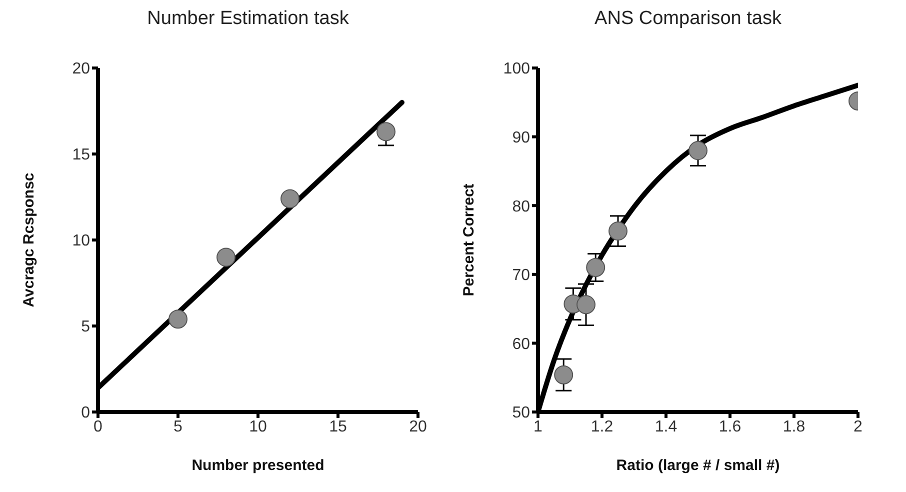  Describe the element at coordinates (85, 413) in the screenshot. I see `y-tick-label: 0` at that location.